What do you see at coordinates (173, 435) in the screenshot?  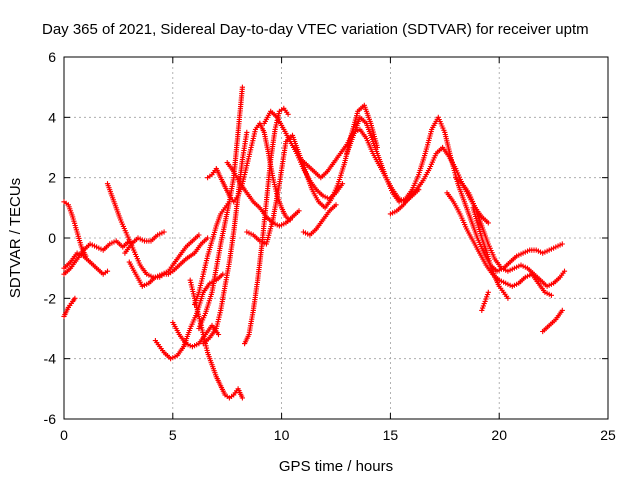 I see `x-tick-label: 5` at bounding box center [173, 435].